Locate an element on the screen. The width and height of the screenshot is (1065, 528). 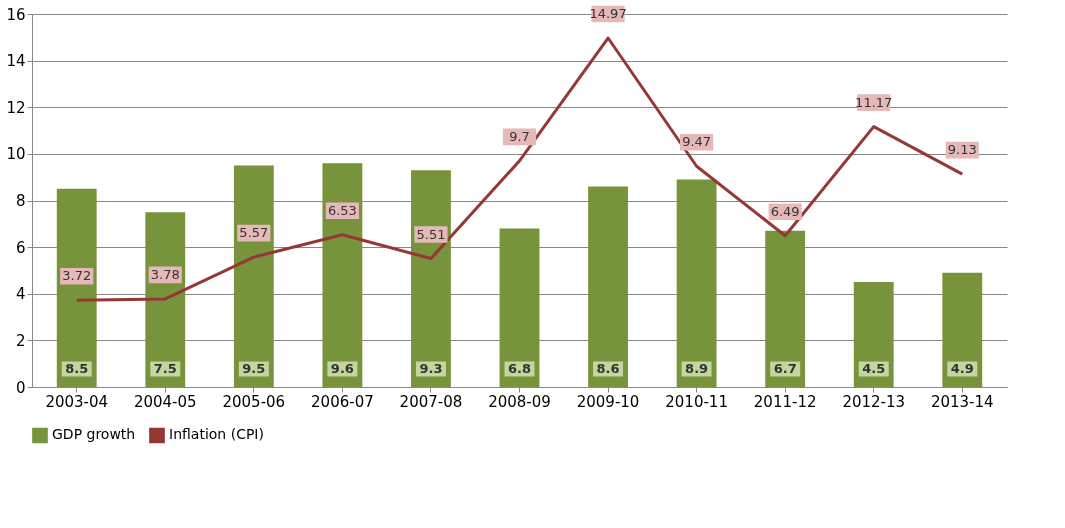
x-tick-label: 2012-13 is located at coordinates (874, 401).